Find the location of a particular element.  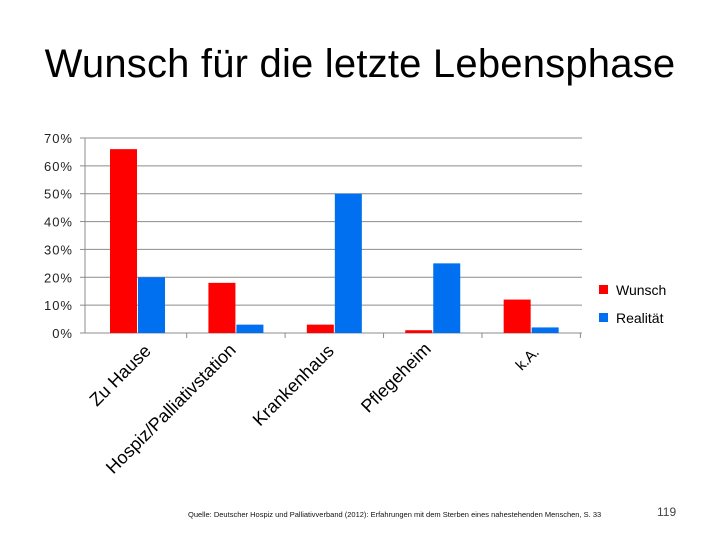

y-tick-label: 30% is located at coordinates (58, 249).